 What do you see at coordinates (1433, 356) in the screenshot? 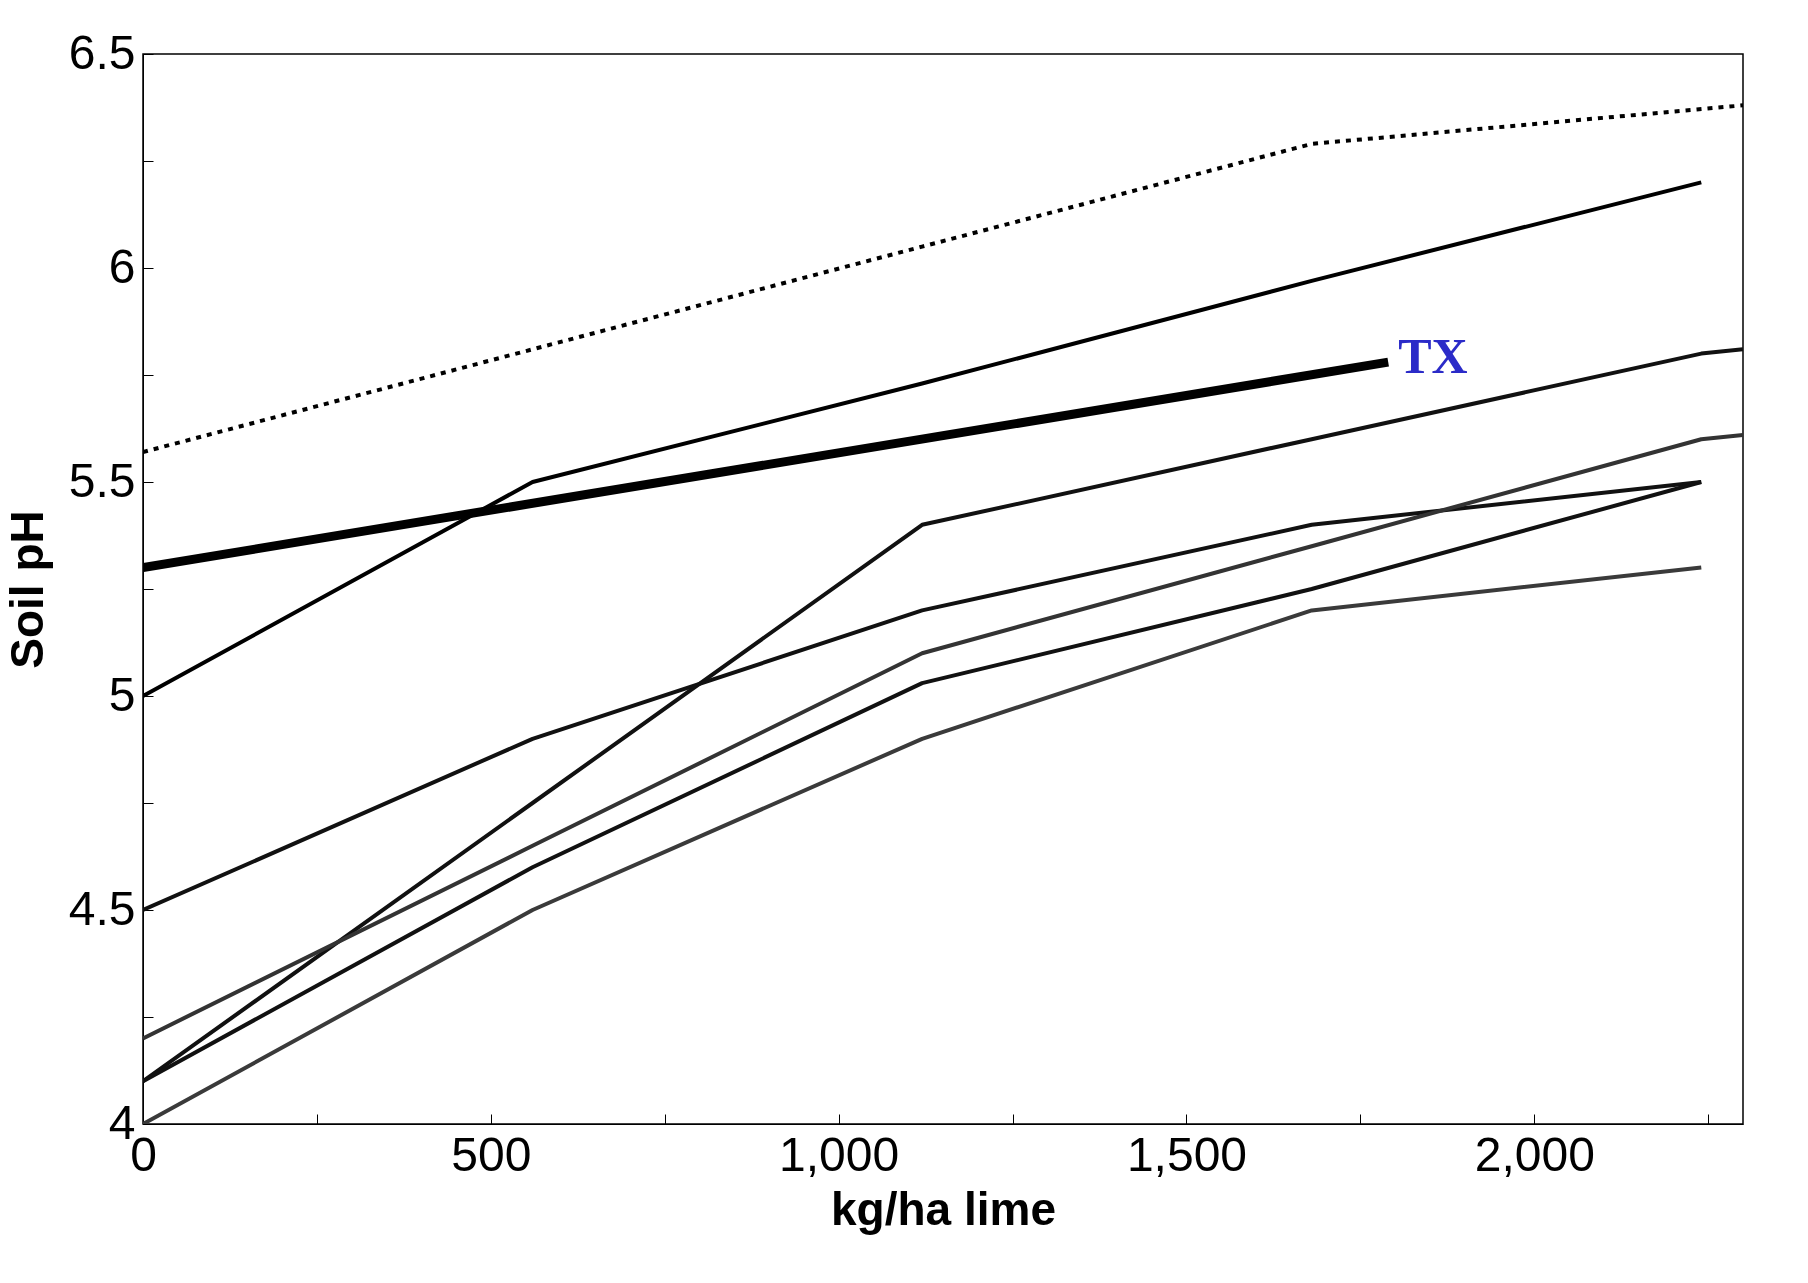
I see `series-label: TX` at bounding box center [1433, 356].